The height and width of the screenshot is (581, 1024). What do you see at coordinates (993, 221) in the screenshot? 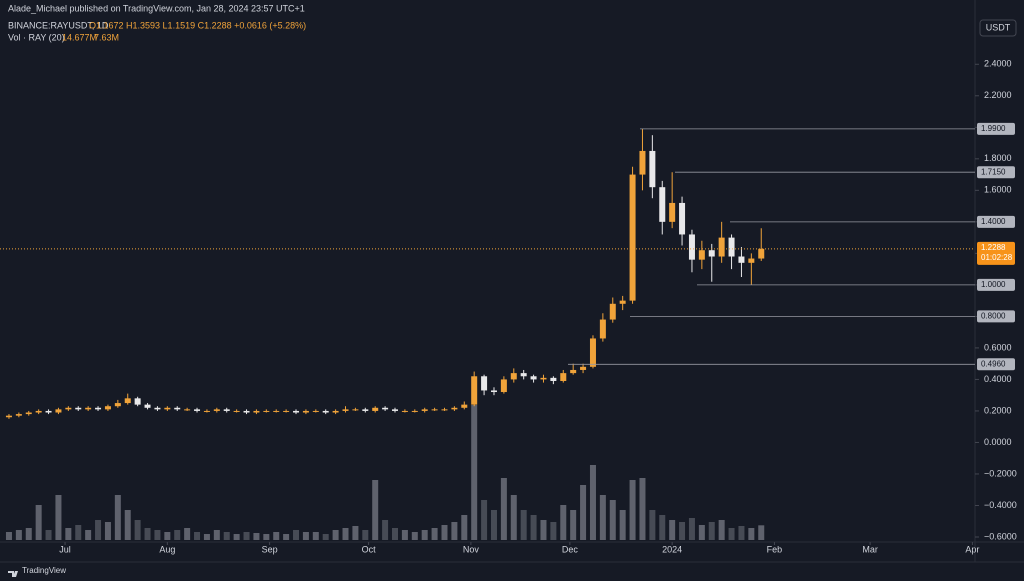
I see `level-label: 1.4000` at bounding box center [993, 221].